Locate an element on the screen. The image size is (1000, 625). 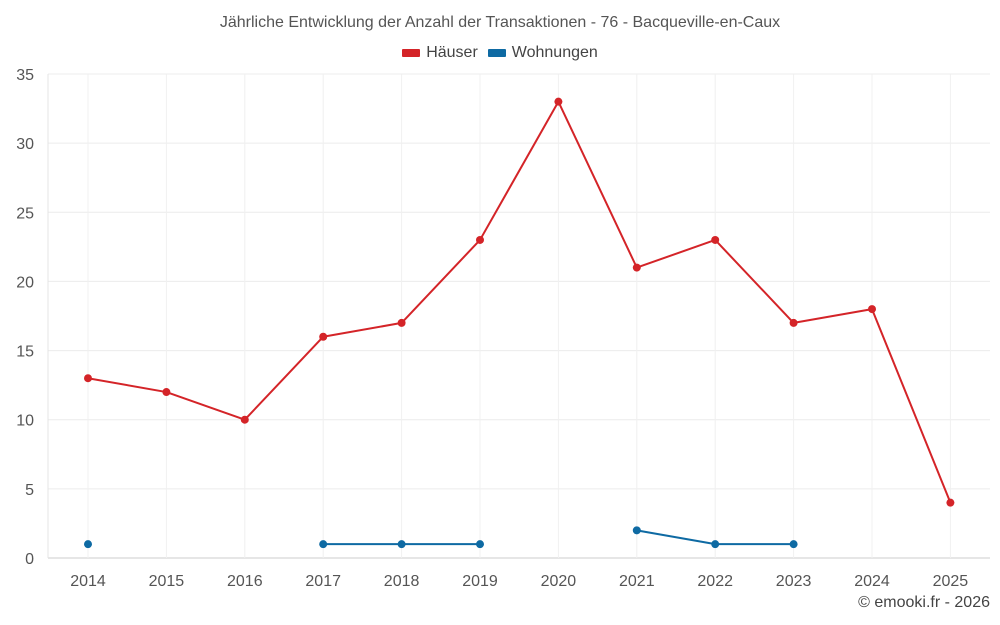
legend-item-haeuser: Häuser is located at coordinates (440, 53).